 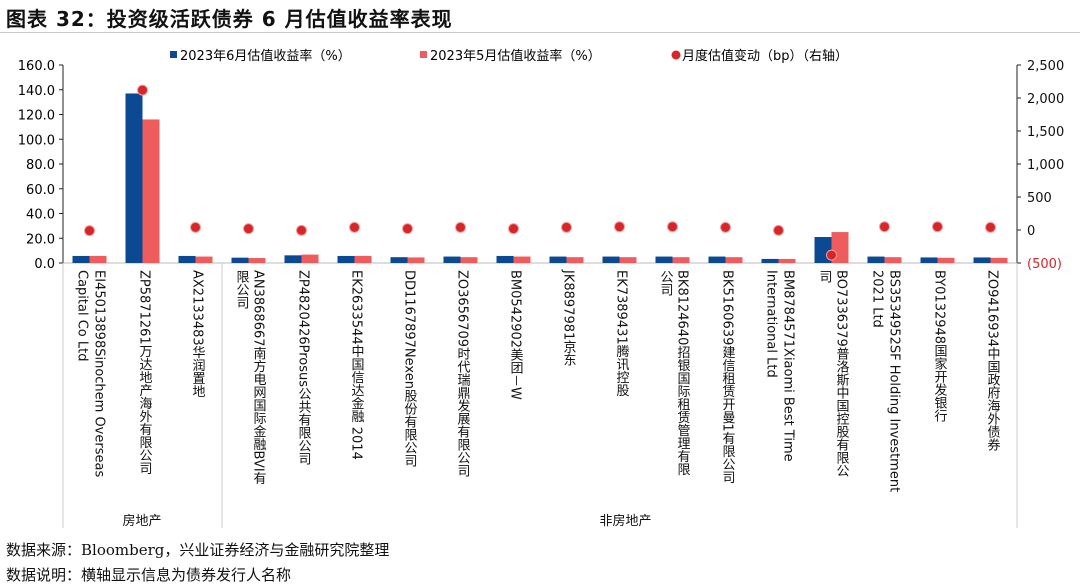 What do you see at coordinates (1045, 165) in the screenshot?
I see `right-tick-label: 1,000` at bounding box center [1045, 165].